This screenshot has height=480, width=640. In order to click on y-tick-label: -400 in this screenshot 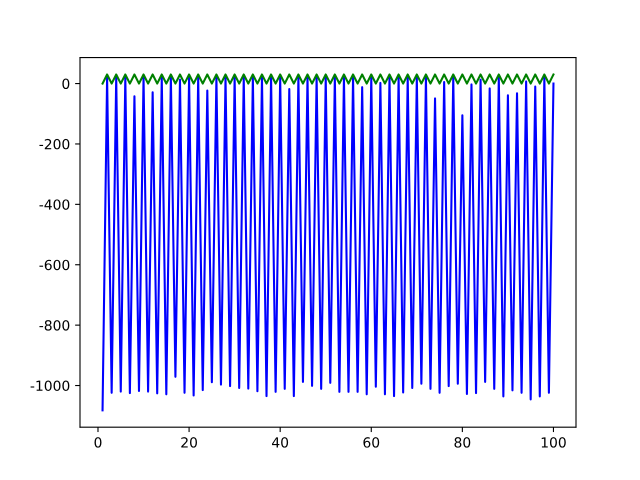, I will do `click(54, 204)`.